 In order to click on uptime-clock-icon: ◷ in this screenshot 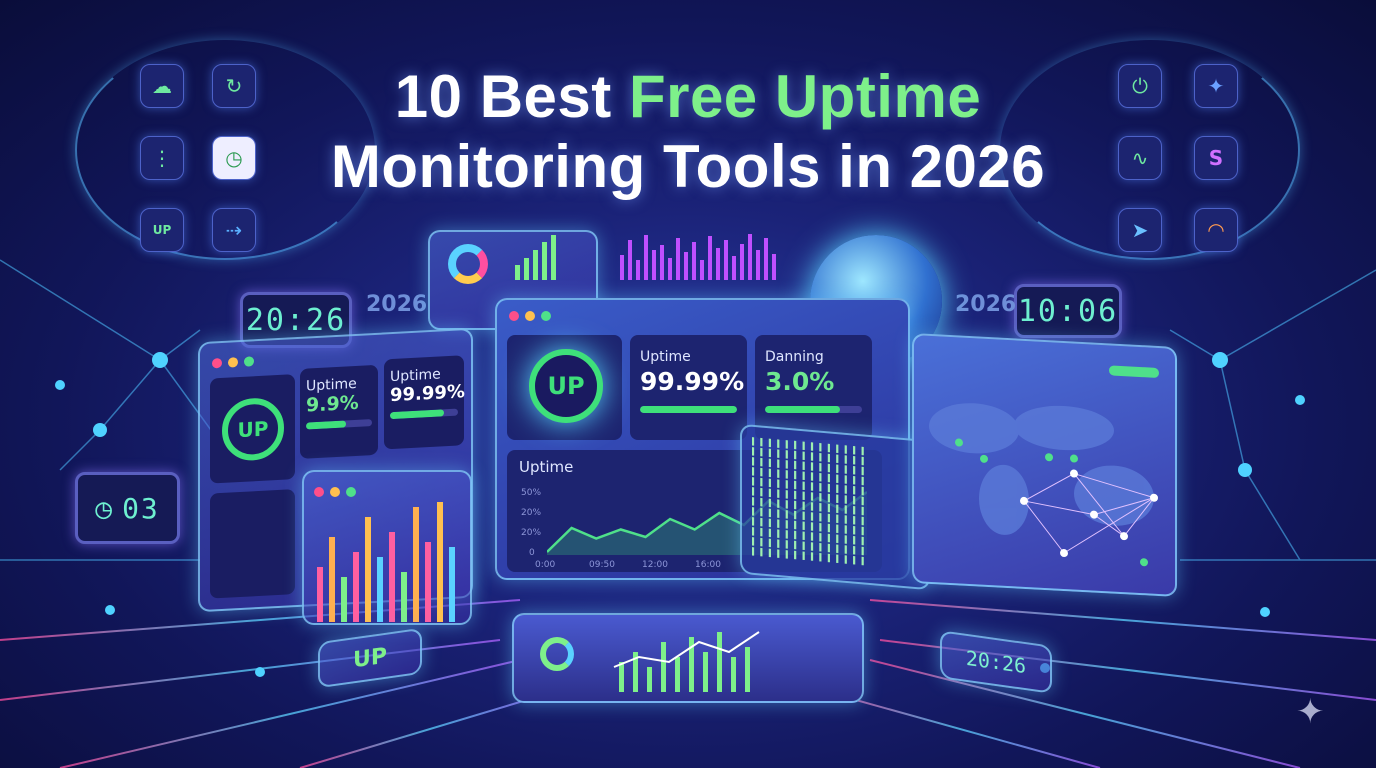, I will do `click(234, 158)`.